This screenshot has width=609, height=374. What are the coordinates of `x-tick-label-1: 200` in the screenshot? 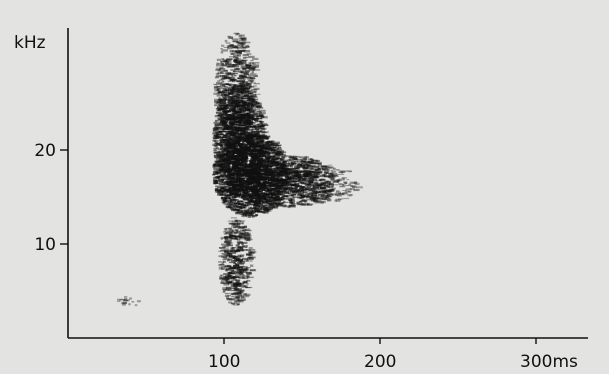 It's located at (380, 362).